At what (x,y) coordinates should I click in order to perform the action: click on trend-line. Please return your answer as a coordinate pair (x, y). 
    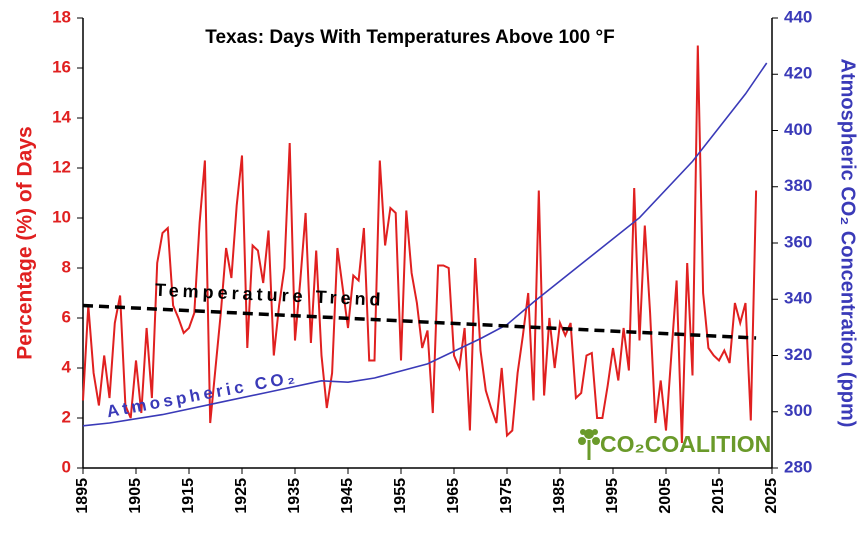
    Looking at the image, I should click on (419, 321).